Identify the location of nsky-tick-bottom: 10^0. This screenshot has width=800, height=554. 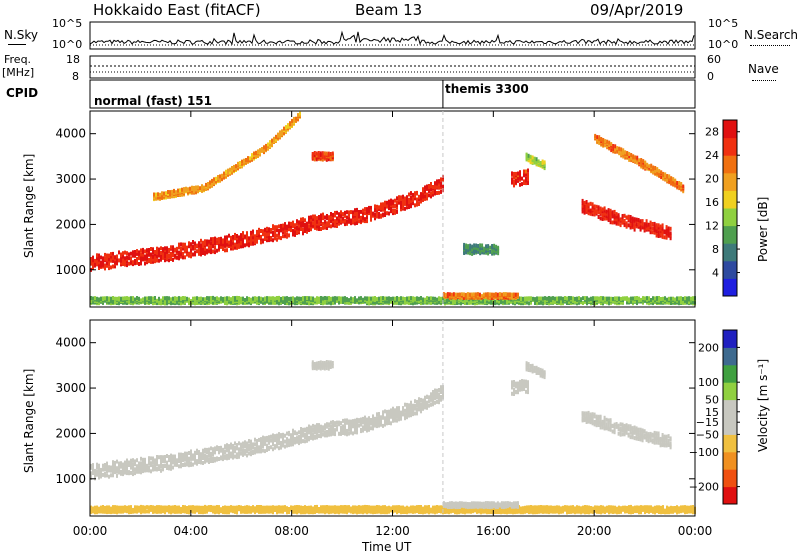
(67, 44).